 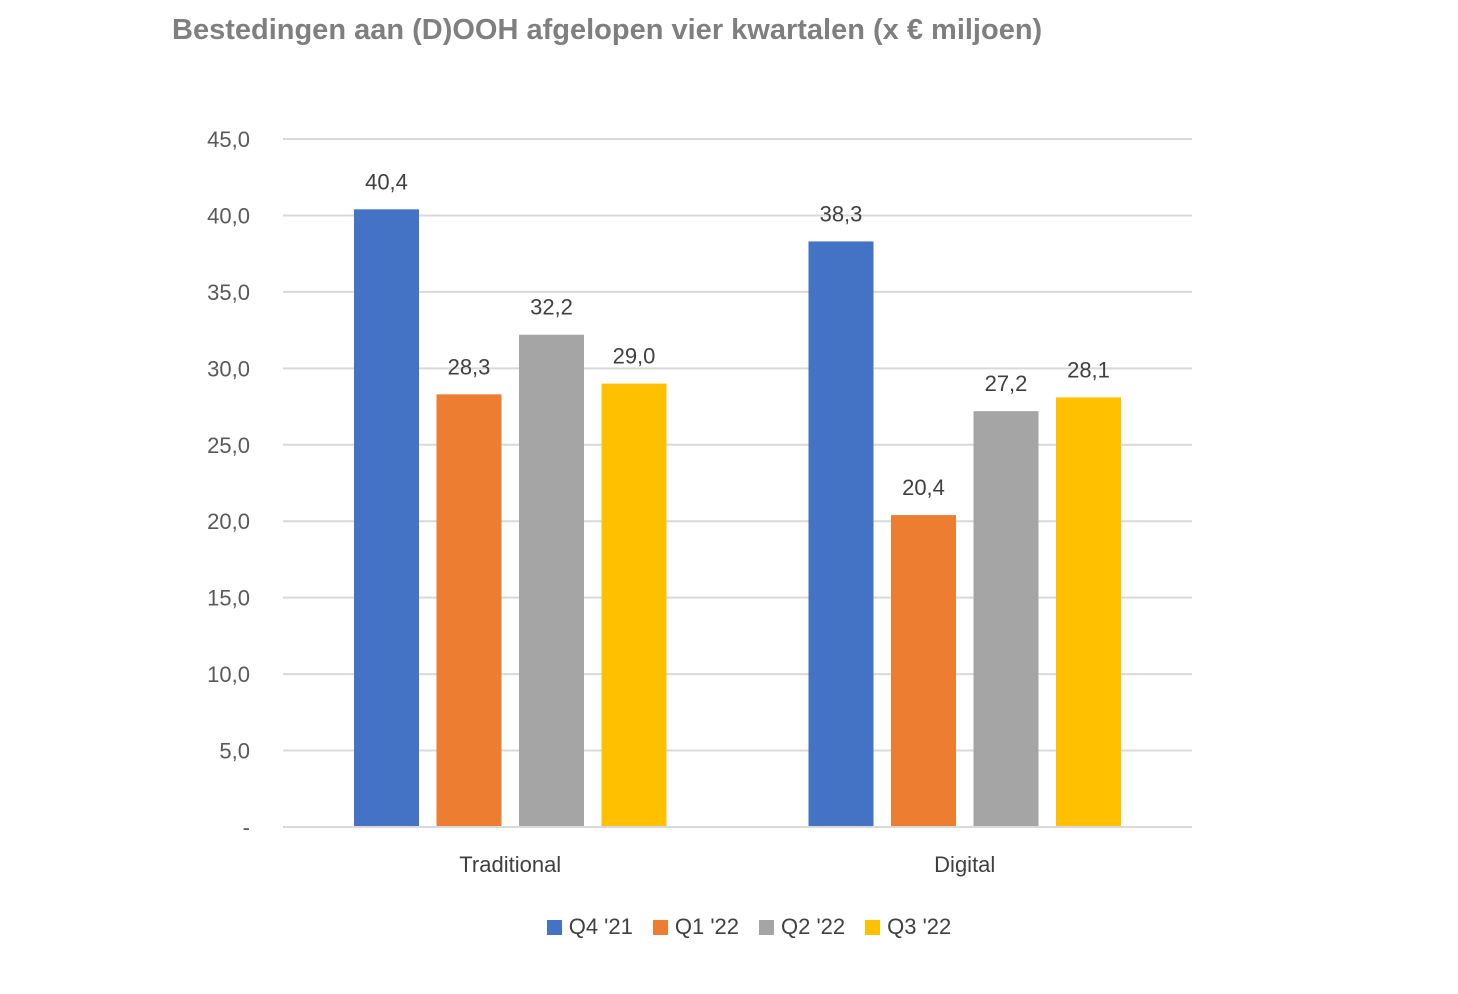 I want to click on y-tick-label: 35,0, so click(x=228, y=292).